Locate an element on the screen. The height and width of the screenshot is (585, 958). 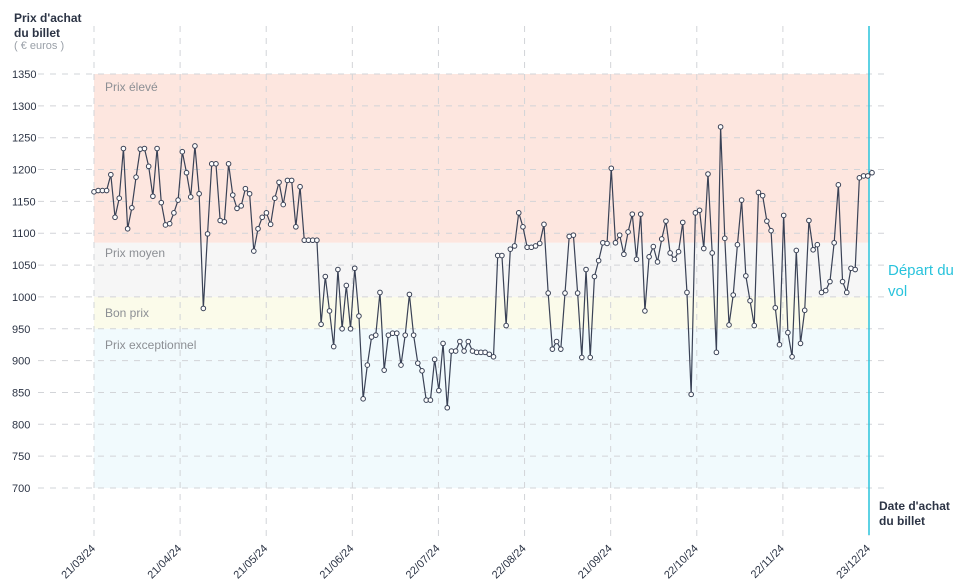
x-tick-label: 23/12/24 is located at coordinates (853, 562).